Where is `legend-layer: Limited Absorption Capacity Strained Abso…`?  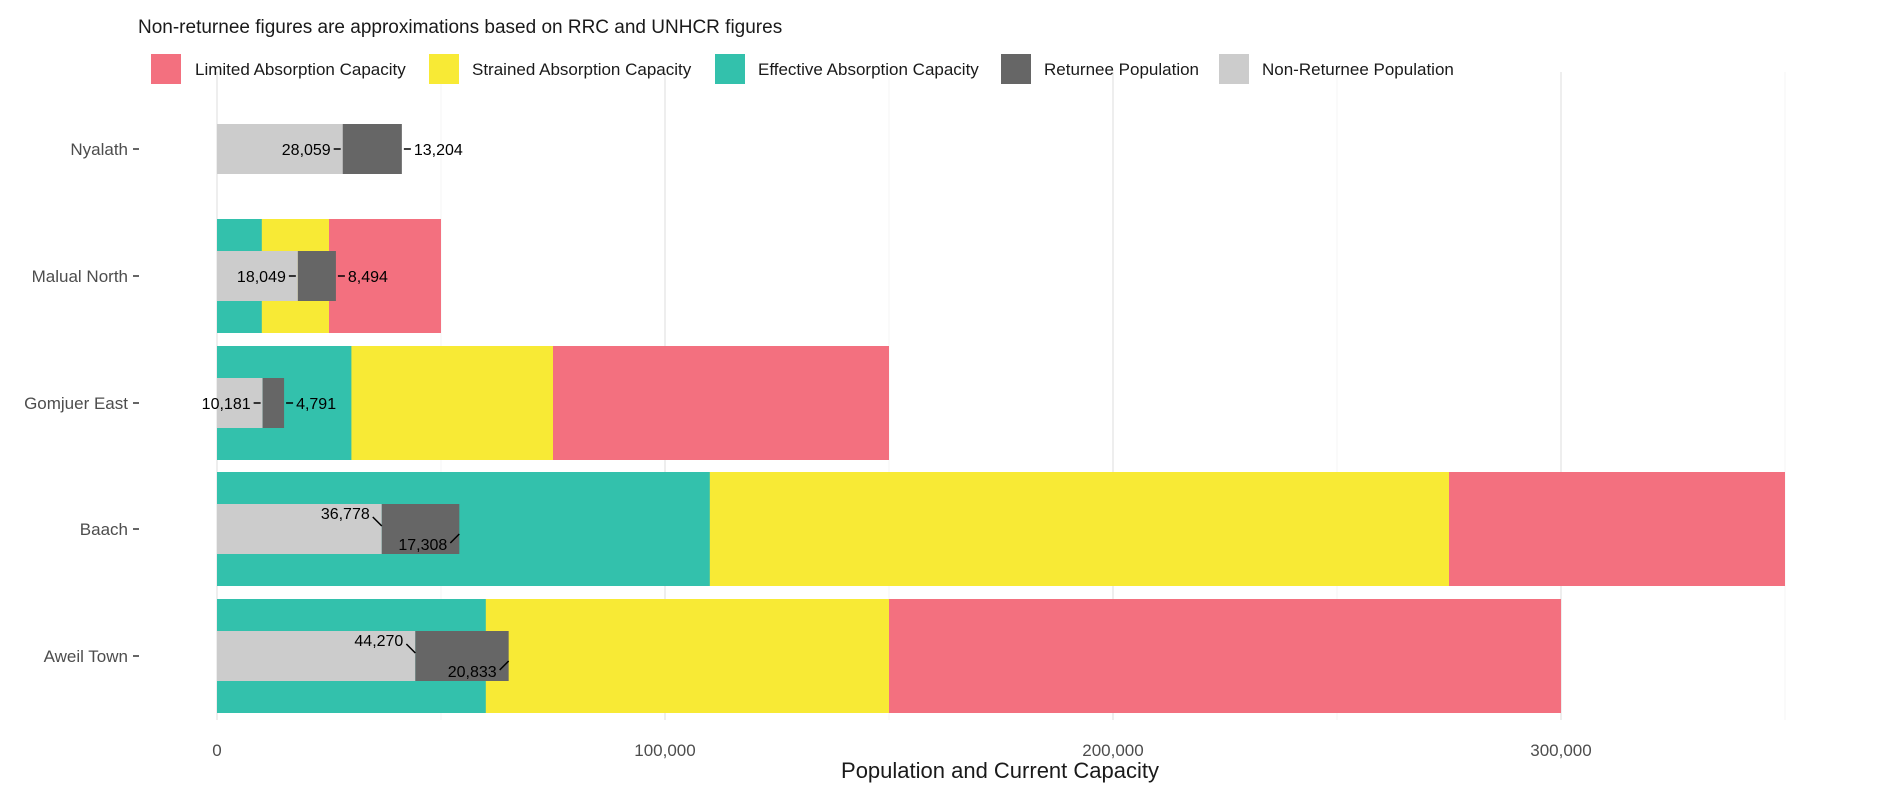
legend-layer: Limited Absorption Capacity Strained Abso… is located at coordinates (802, 69).